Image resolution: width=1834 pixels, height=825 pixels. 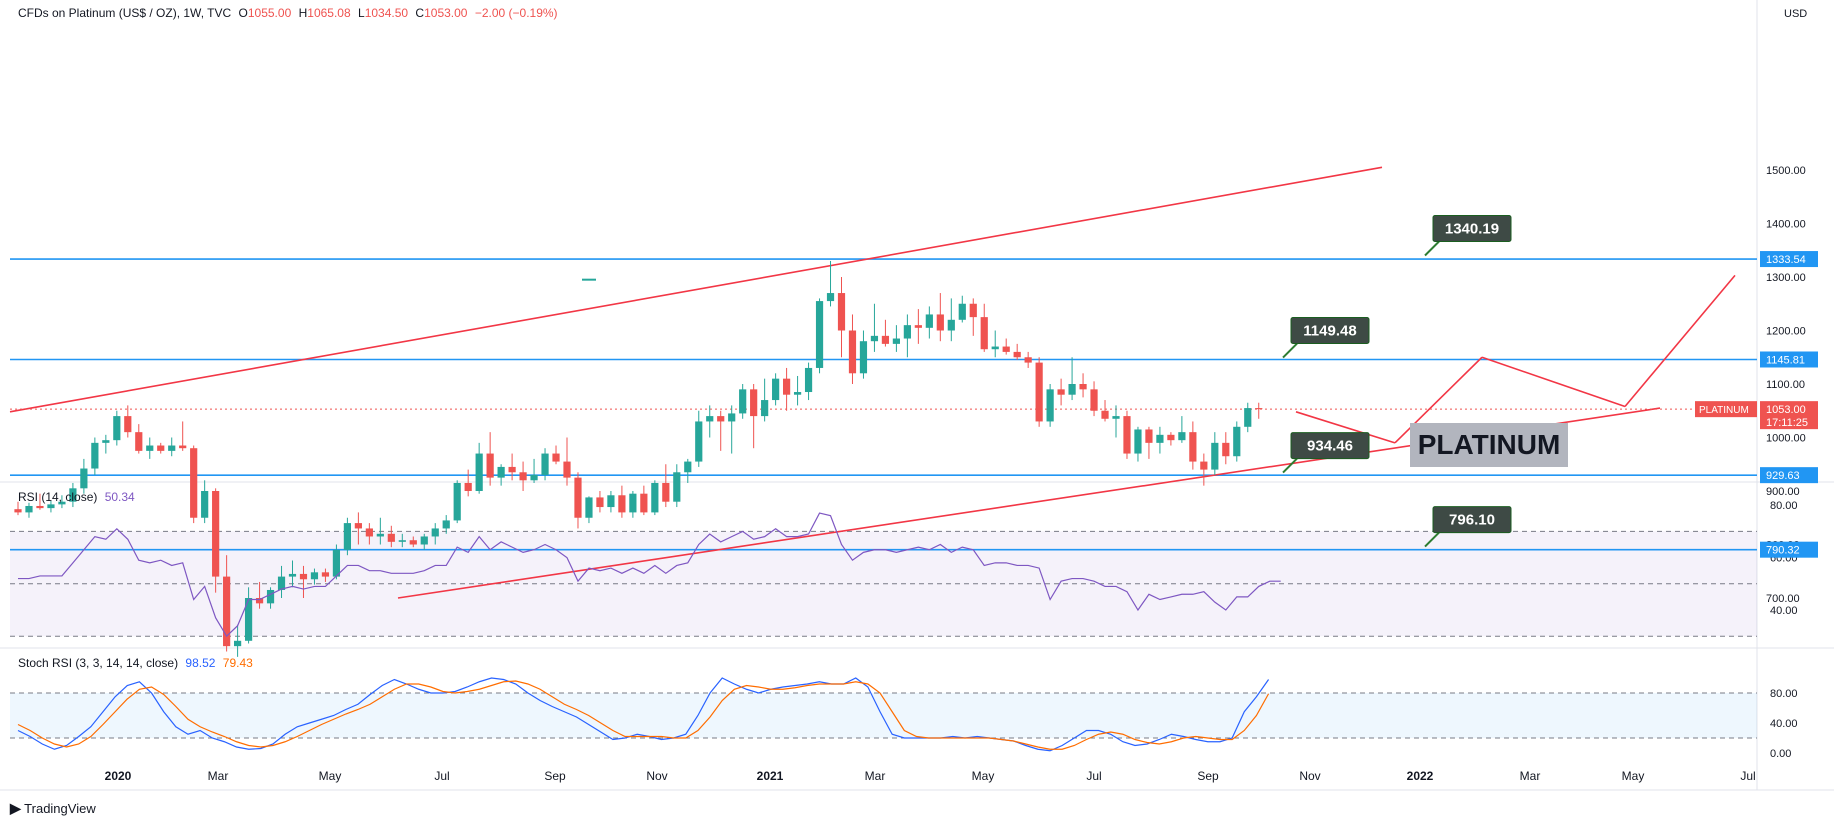 What do you see at coordinates (1787, 423) in the screenshot?
I see `countdown-text: 17:11:25` at bounding box center [1787, 423].